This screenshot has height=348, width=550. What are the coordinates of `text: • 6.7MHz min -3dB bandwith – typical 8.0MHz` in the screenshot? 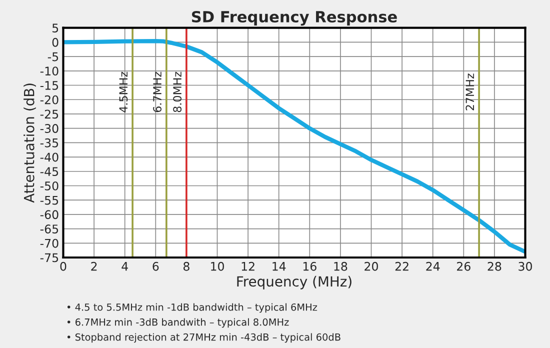 It's located at (178, 323).